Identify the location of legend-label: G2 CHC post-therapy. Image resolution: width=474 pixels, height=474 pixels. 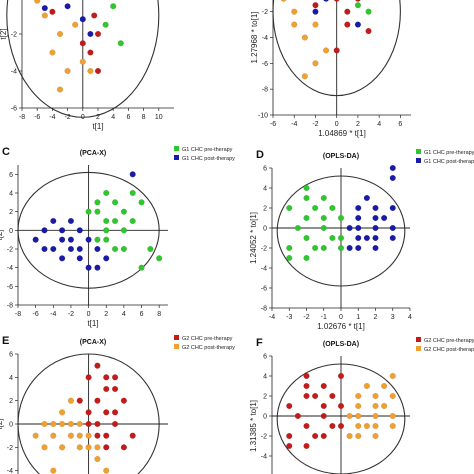
(449, 350).